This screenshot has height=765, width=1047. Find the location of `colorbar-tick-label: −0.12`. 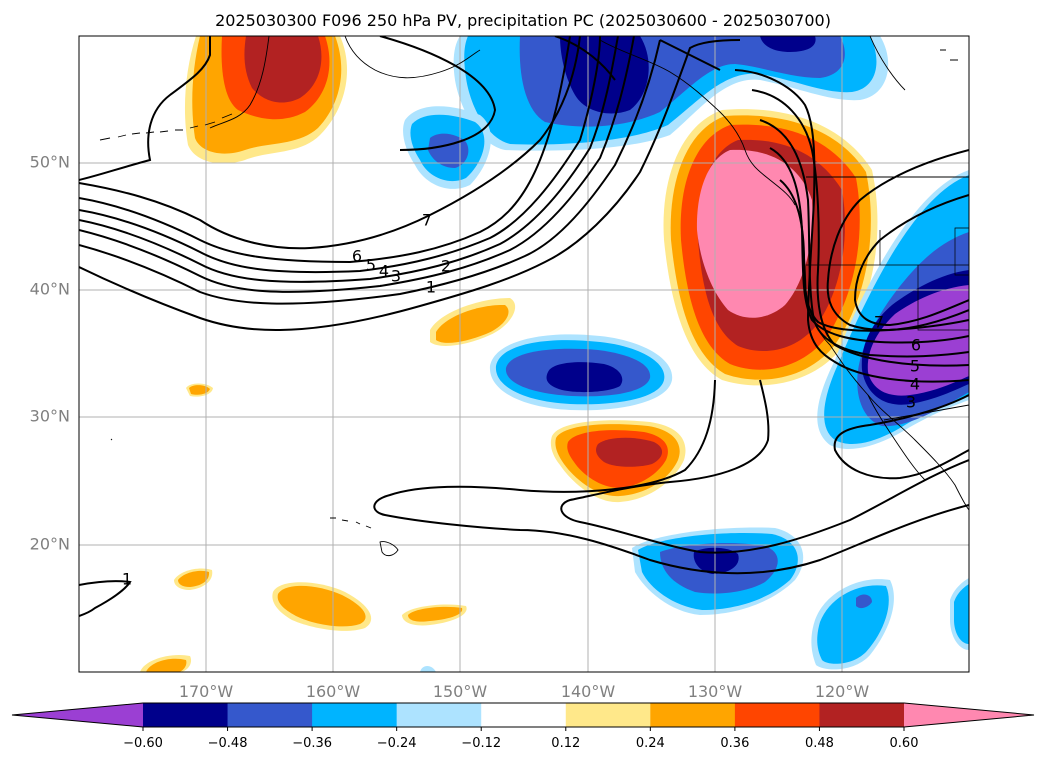

colorbar-tick-label: −0.12 is located at coordinates (481, 743).